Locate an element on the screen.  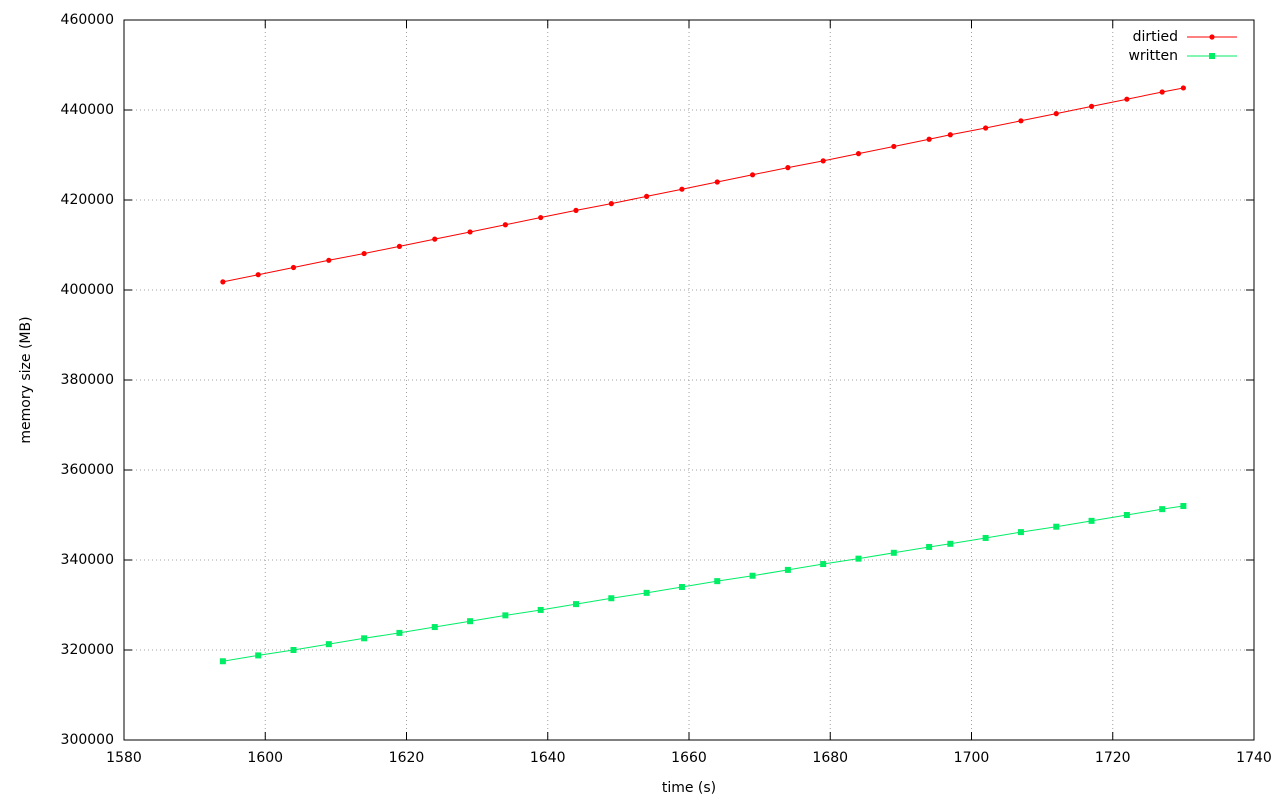
x-tick-label: 1640 is located at coordinates (548, 758).